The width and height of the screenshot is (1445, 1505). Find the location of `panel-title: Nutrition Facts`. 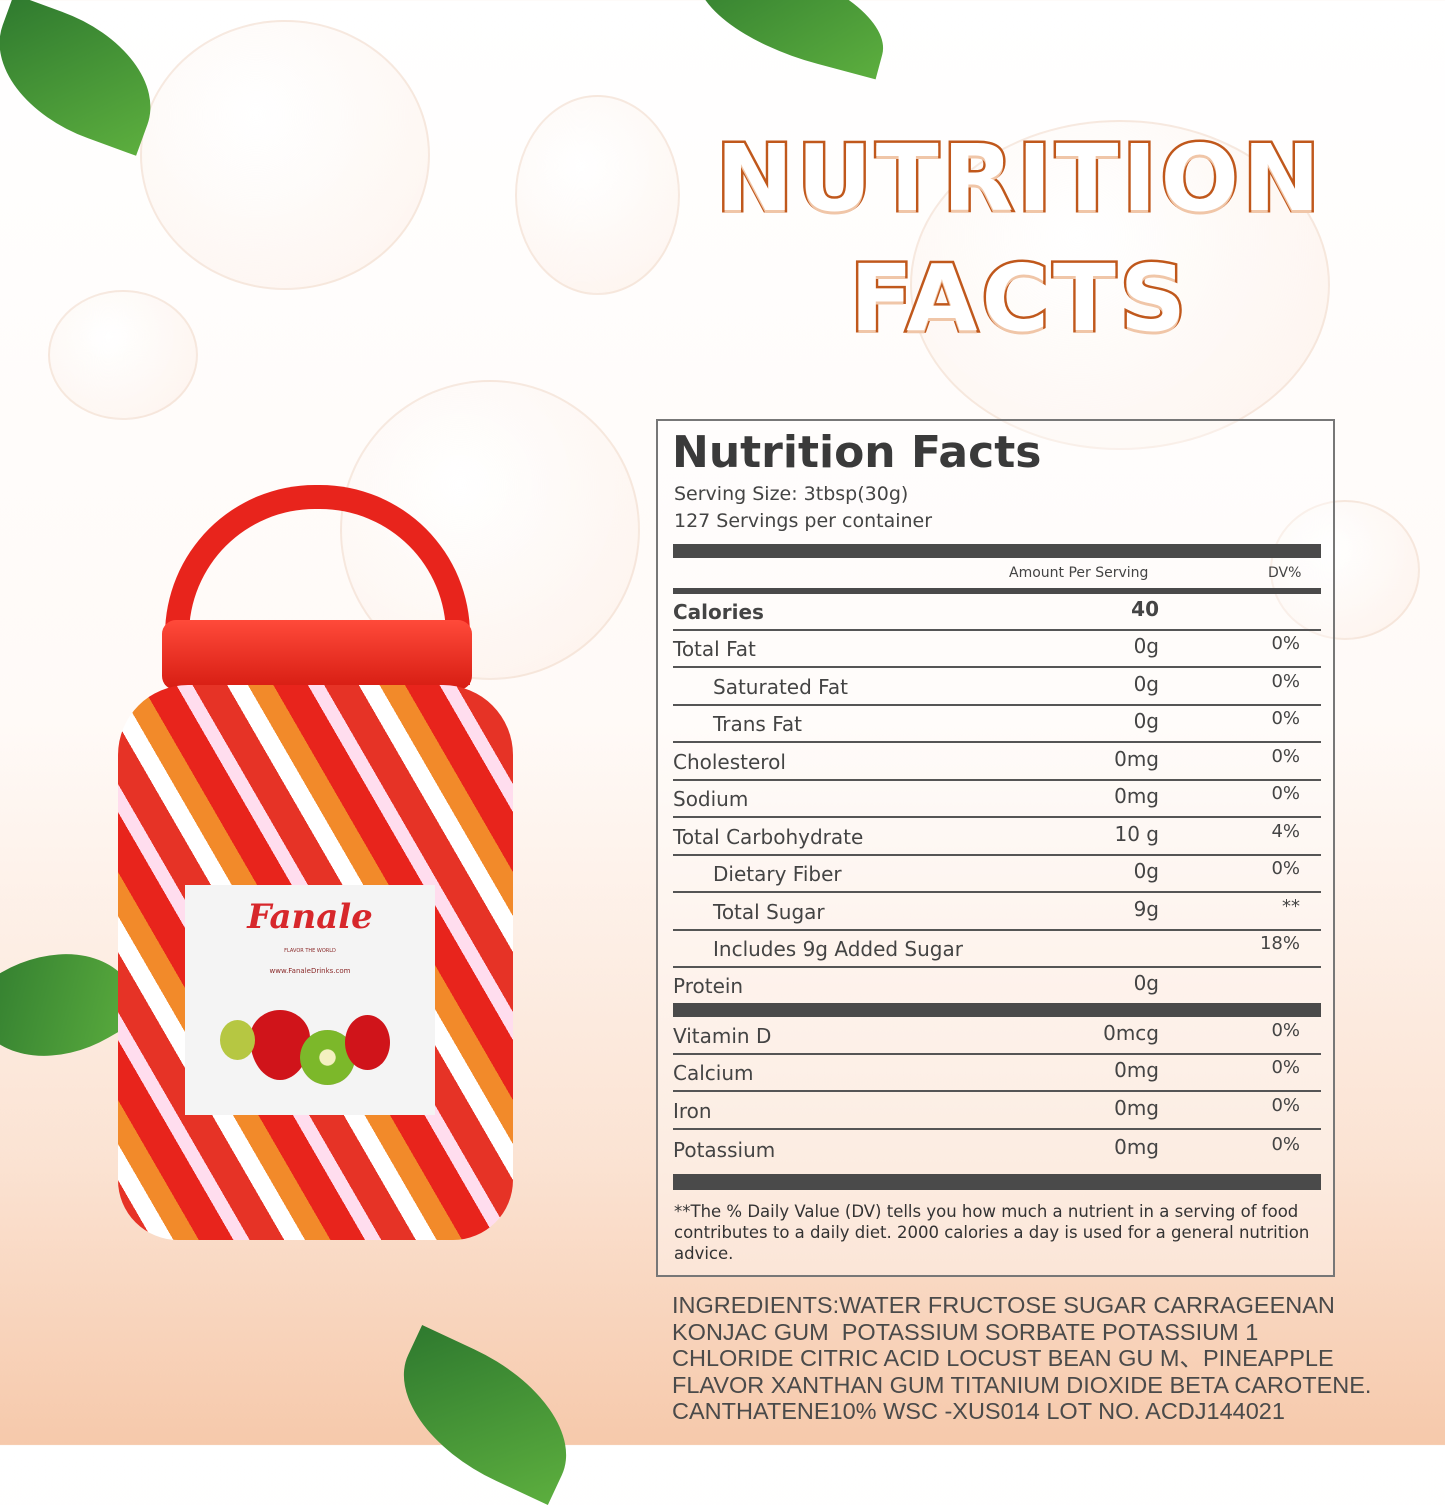

panel-title: Nutrition Facts is located at coordinates (857, 452).